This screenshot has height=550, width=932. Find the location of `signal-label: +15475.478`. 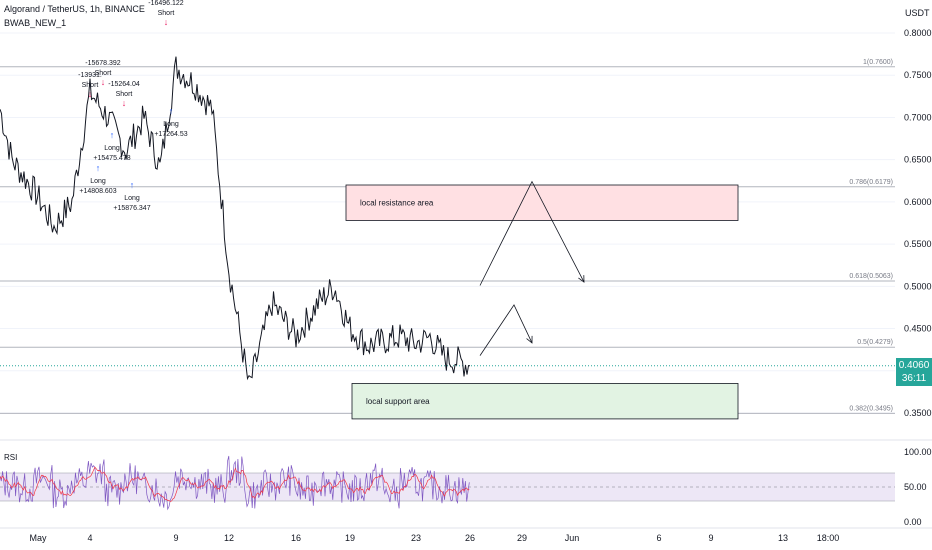

signal-label: +15475.478 is located at coordinates (111, 158).